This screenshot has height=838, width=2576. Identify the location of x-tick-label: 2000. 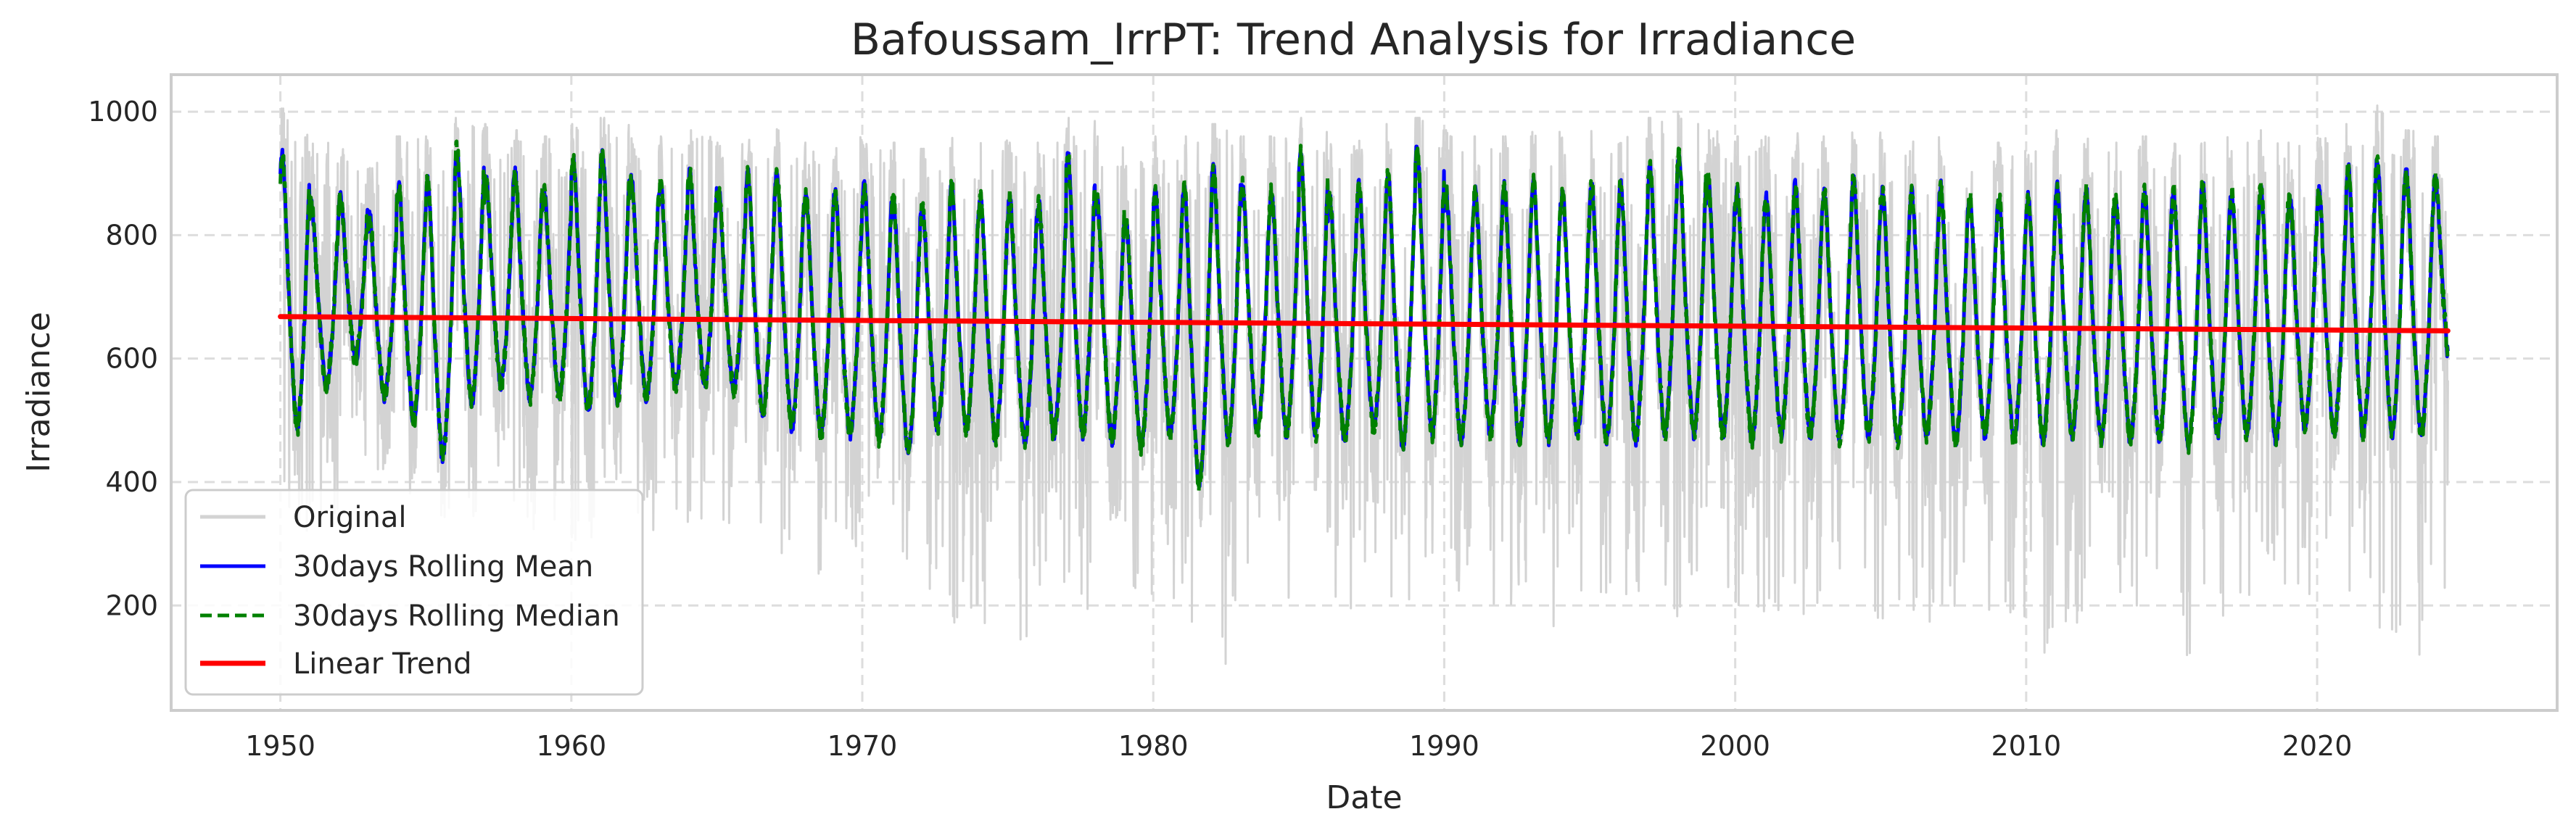
(1735, 746).